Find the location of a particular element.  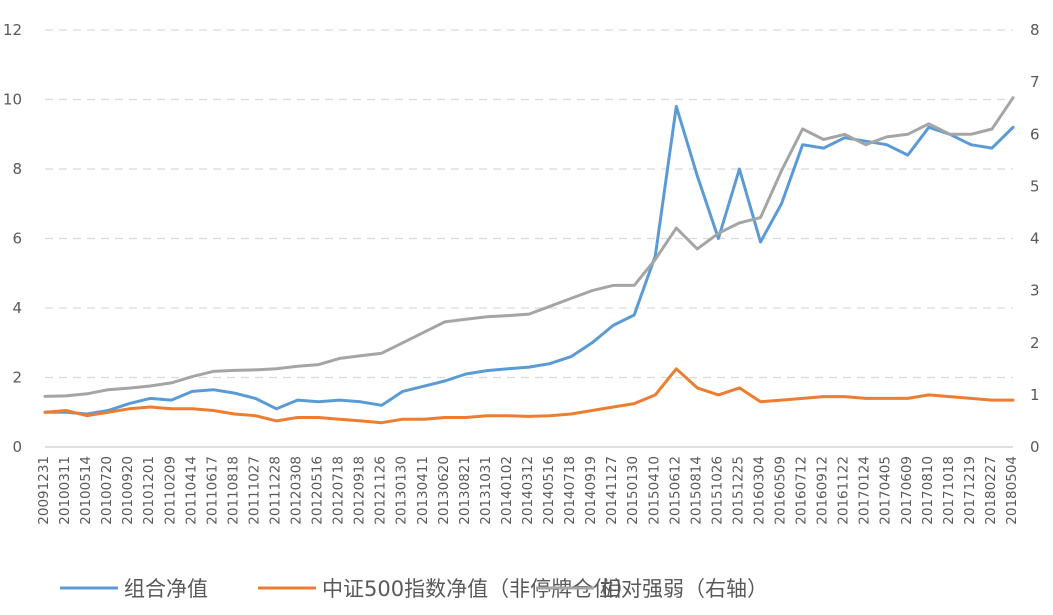

y-right-tick-label: 3 is located at coordinates (1035, 291).